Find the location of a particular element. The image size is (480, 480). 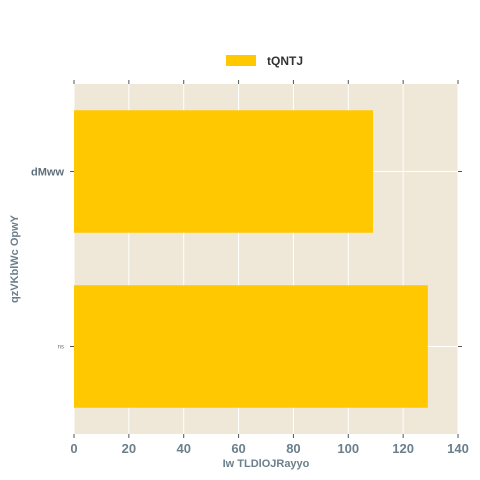

x-tick-label: 140 is located at coordinates (458, 448).